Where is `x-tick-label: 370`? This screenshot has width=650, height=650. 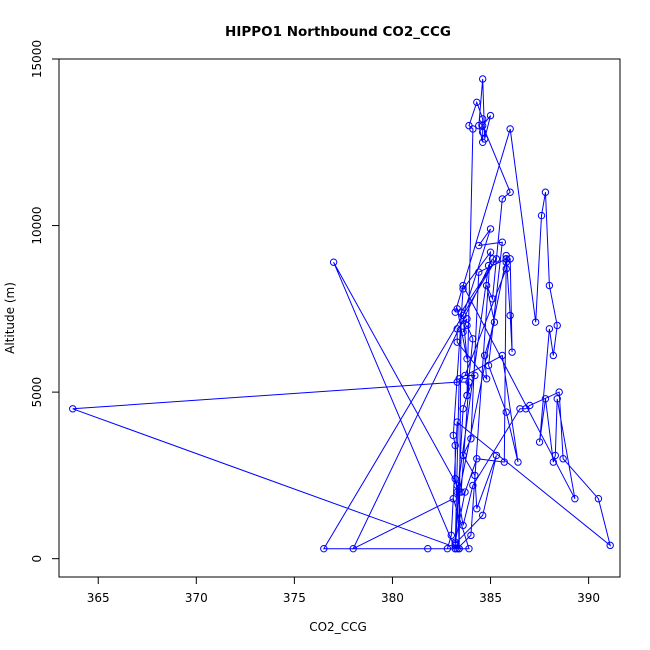 x-tick-label: 370 is located at coordinates (196, 598).